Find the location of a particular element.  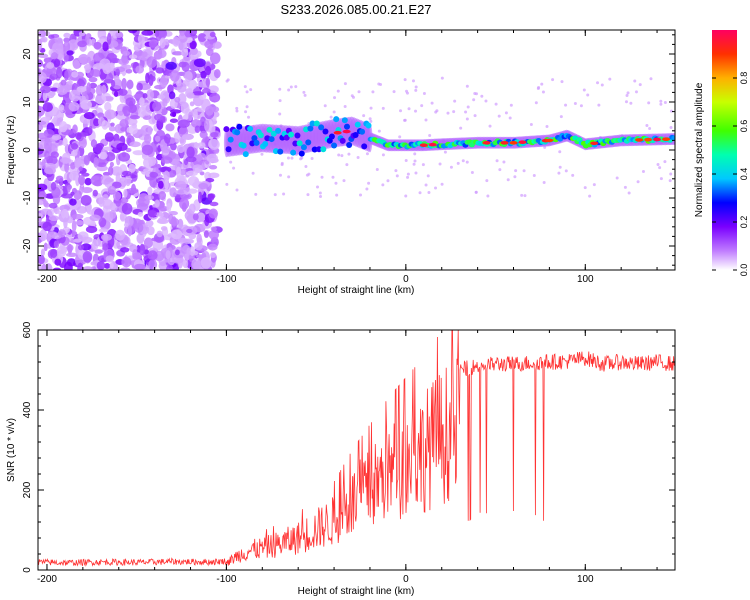

y-tick-label: 600 is located at coordinates (27, 329).